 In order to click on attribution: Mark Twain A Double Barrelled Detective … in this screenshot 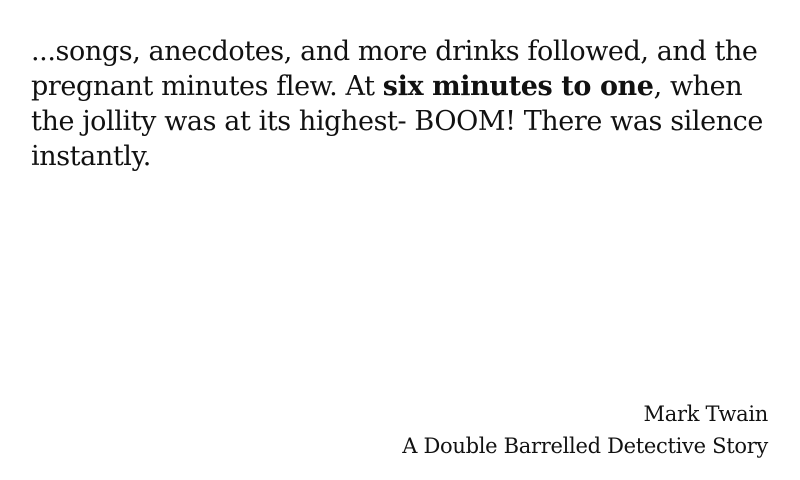, I will do `click(585, 430)`.